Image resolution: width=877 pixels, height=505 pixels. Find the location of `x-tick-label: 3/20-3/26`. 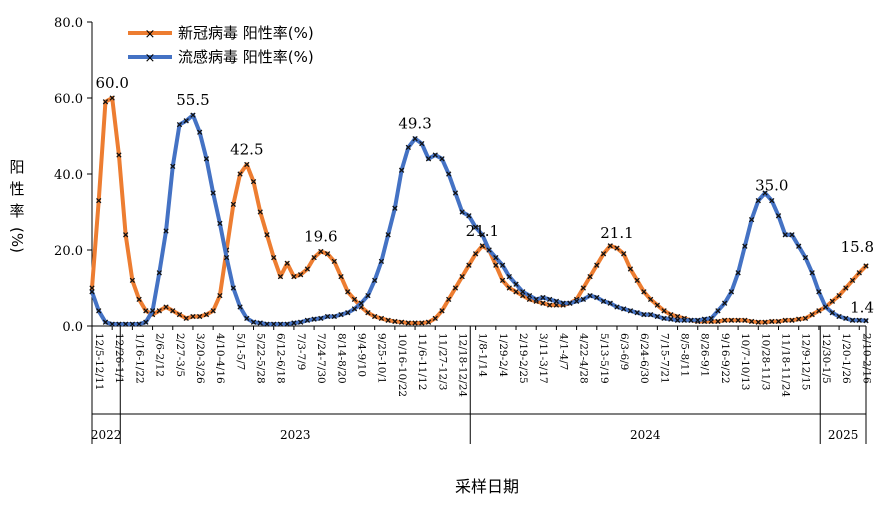

x-tick-label: 3/20-3/26 is located at coordinates (200, 358).